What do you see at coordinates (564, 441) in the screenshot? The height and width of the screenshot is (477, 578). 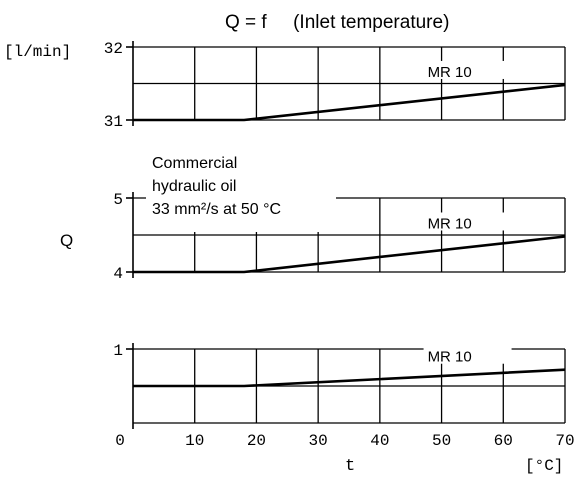 I see `x-tick-label: 70` at bounding box center [564, 441].